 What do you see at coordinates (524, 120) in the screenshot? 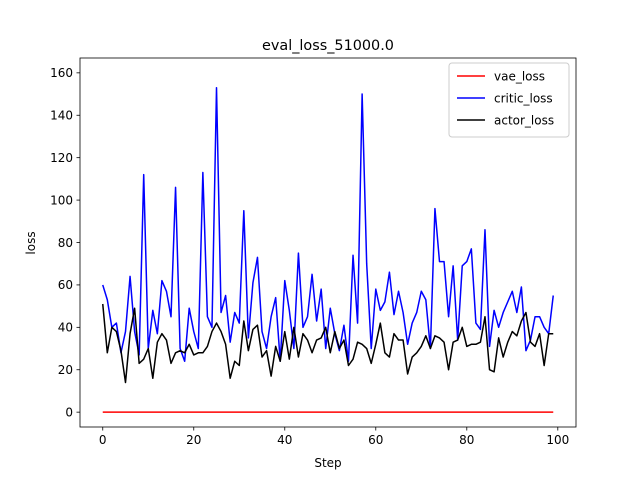
I see `legend-label-actor-loss: actor_loss` at bounding box center [524, 120].